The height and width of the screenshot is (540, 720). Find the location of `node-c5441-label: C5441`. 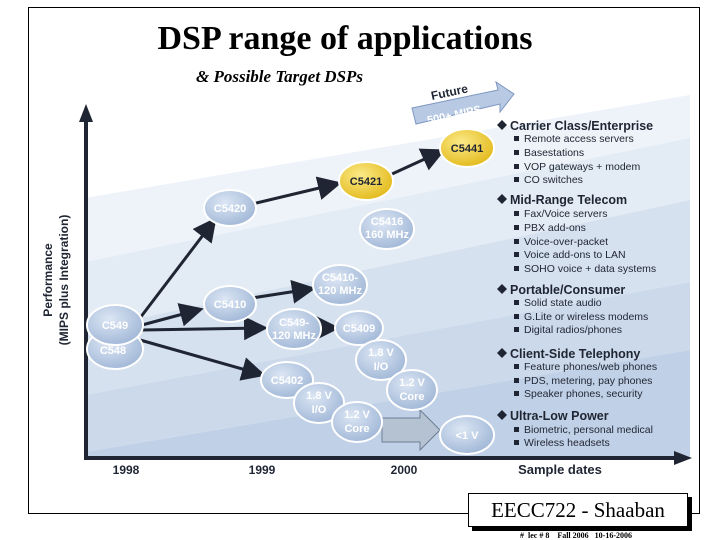

node-c5441-label: C5441 is located at coordinates (467, 149).